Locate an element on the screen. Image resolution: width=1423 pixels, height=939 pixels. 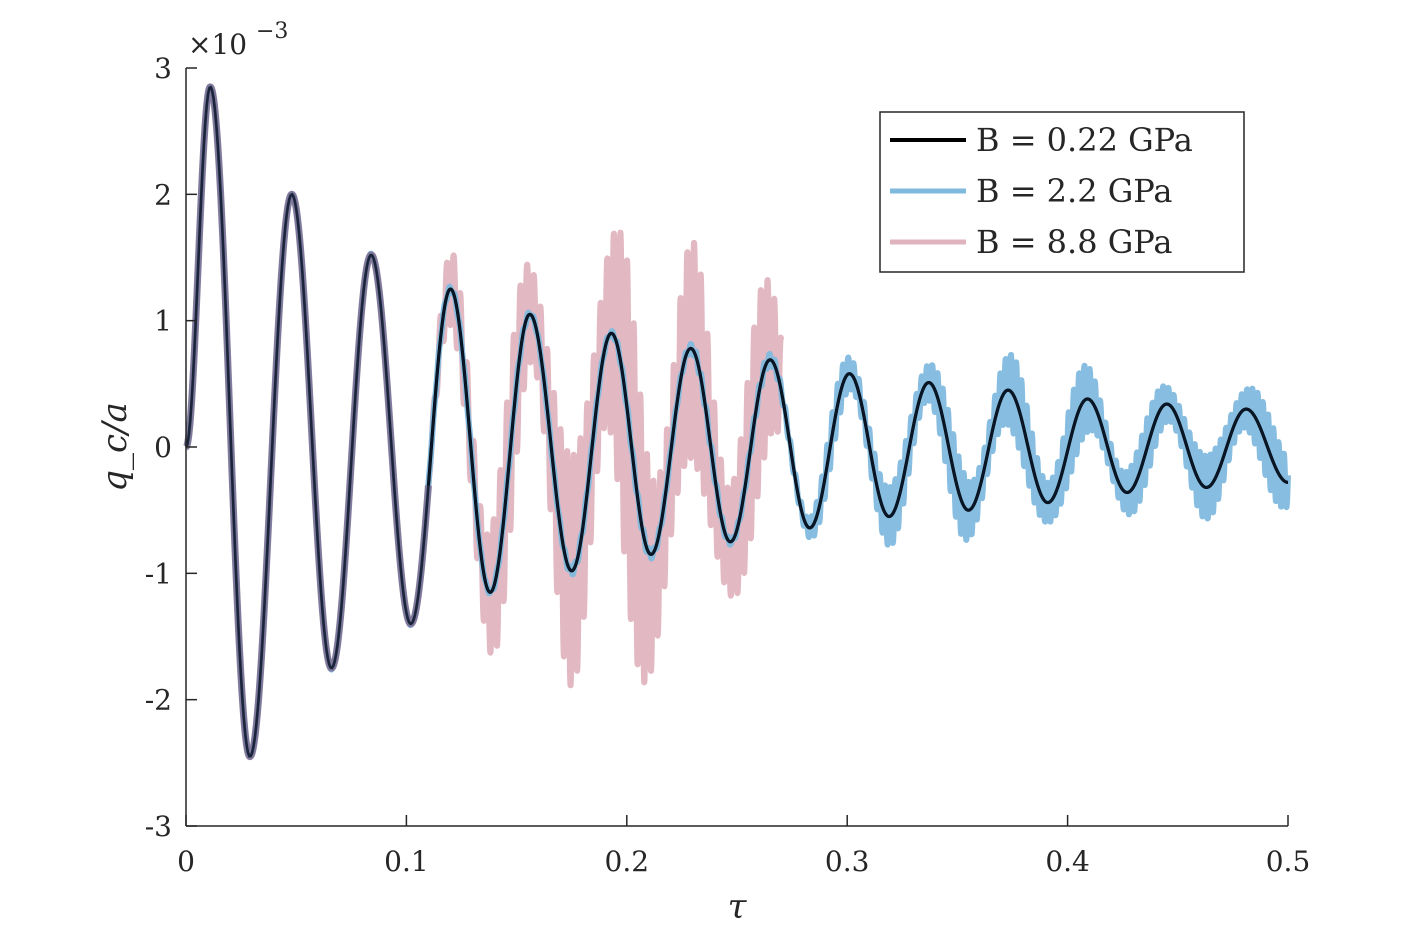
y-multiplier: ×10 is located at coordinates (217, 44).